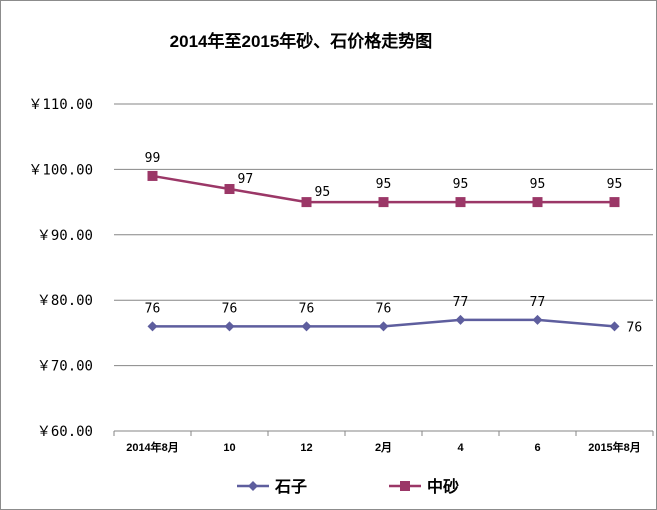  I want to click on y-tick-label: ￥110.00, so click(60, 105).